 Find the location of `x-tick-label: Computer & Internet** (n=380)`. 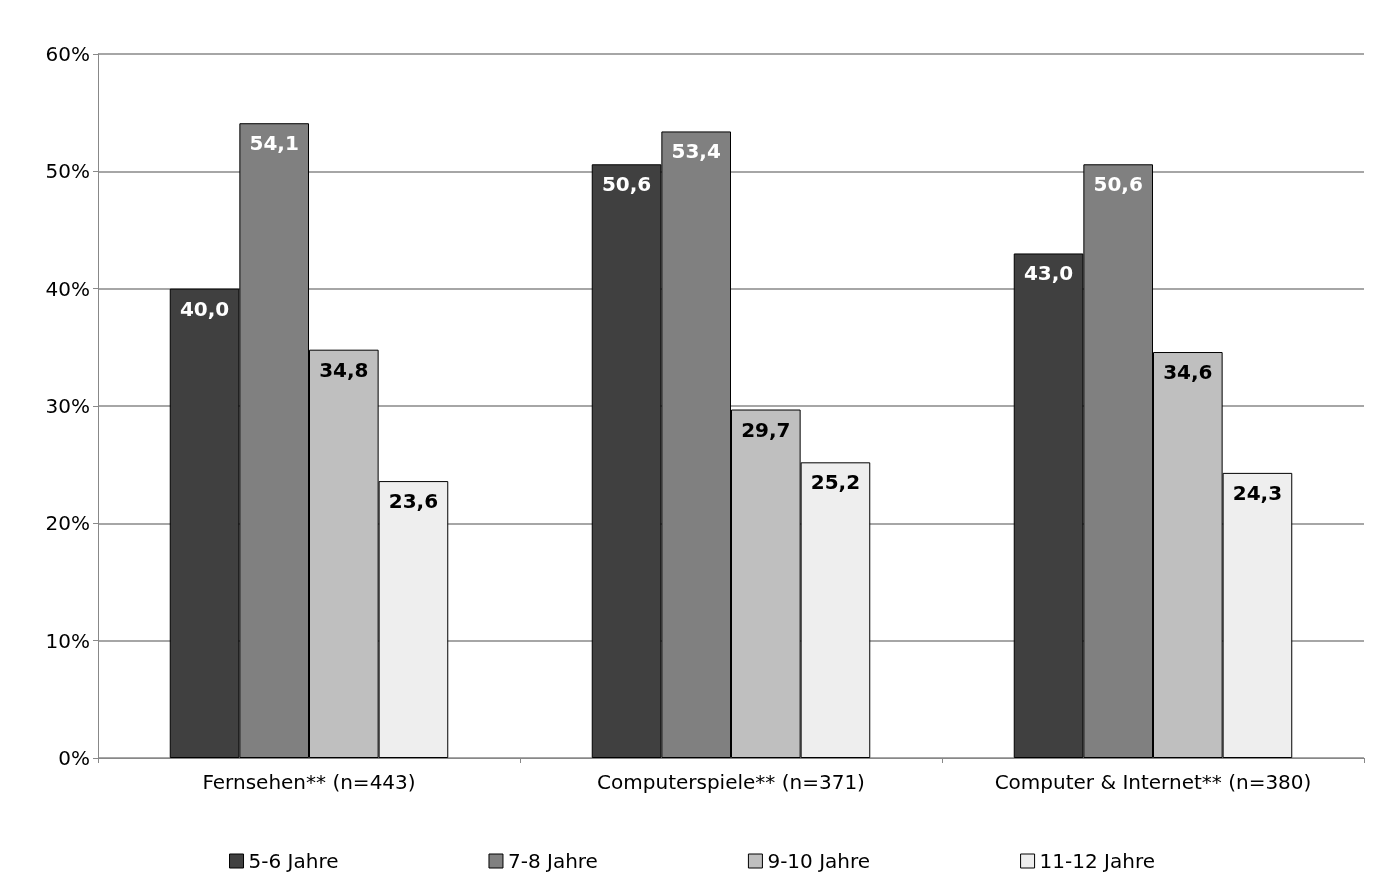

x-tick-label: Computer & Internet** (n=380) is located at coordinates (1153, 782).